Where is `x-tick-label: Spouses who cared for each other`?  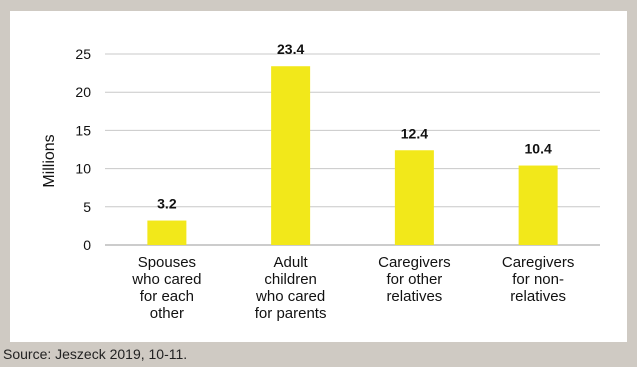 x-tick-label: Spouses who cared for each other is located at coordinates (166, 288).